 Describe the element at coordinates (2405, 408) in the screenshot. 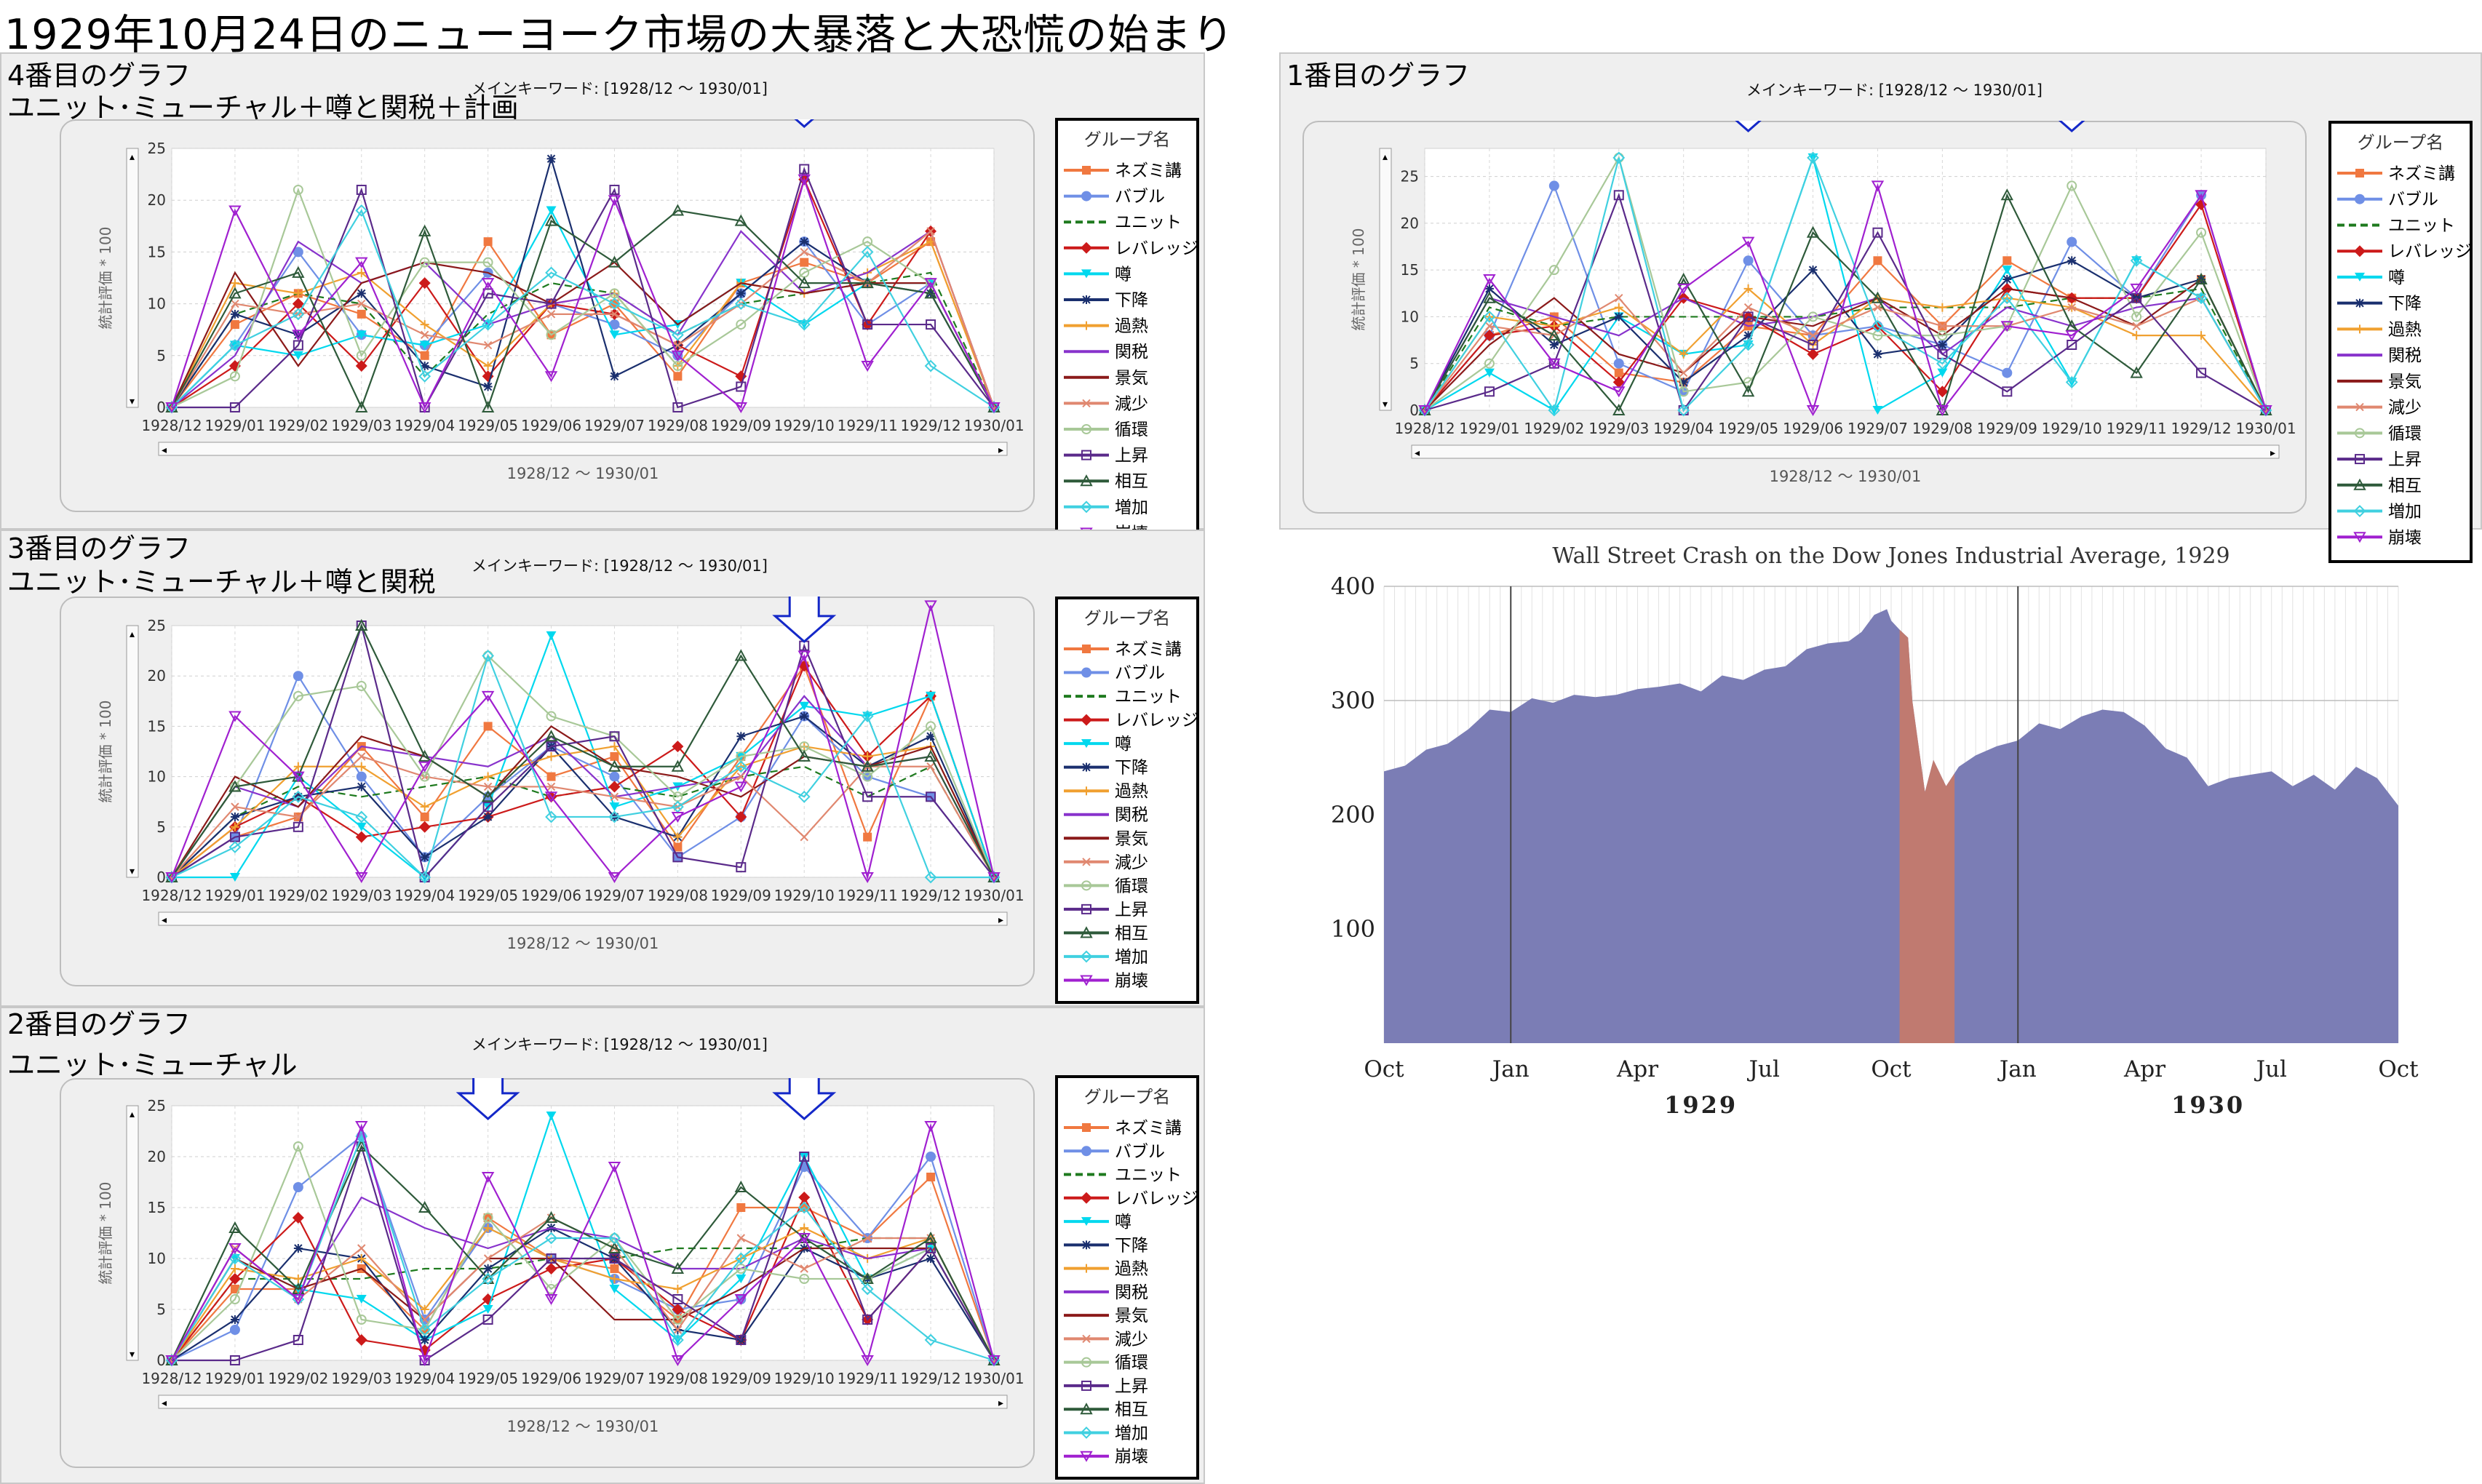

I see `legend-label: 減少` at that location.